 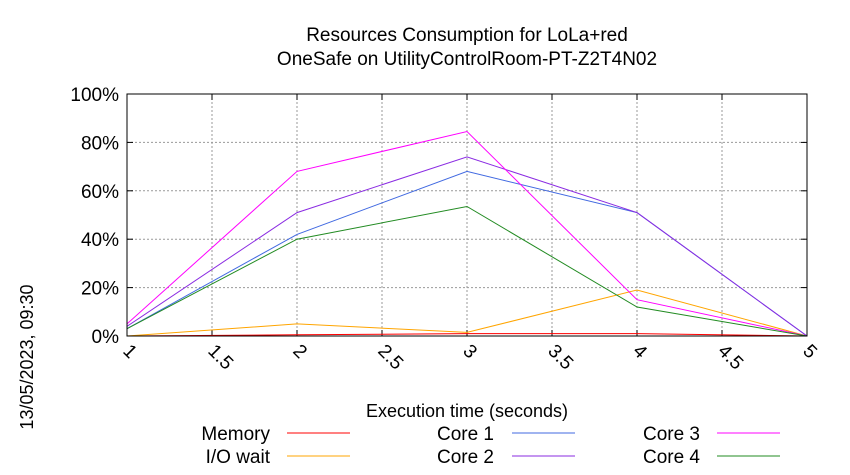 I want to click on x-tick-label: 2.5, so click(x=390, y=358).